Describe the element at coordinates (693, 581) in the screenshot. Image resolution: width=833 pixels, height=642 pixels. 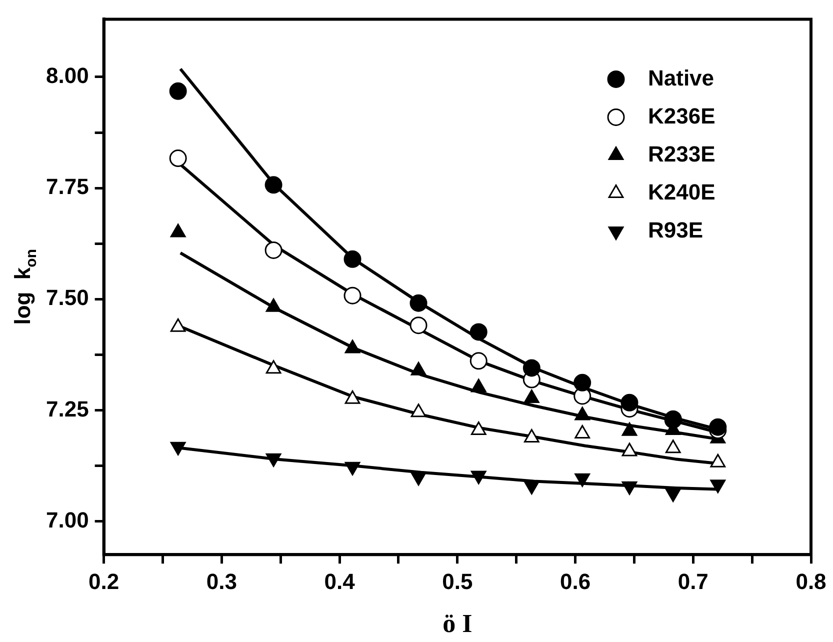
I see `x-tick-label: 0.7` at that location.